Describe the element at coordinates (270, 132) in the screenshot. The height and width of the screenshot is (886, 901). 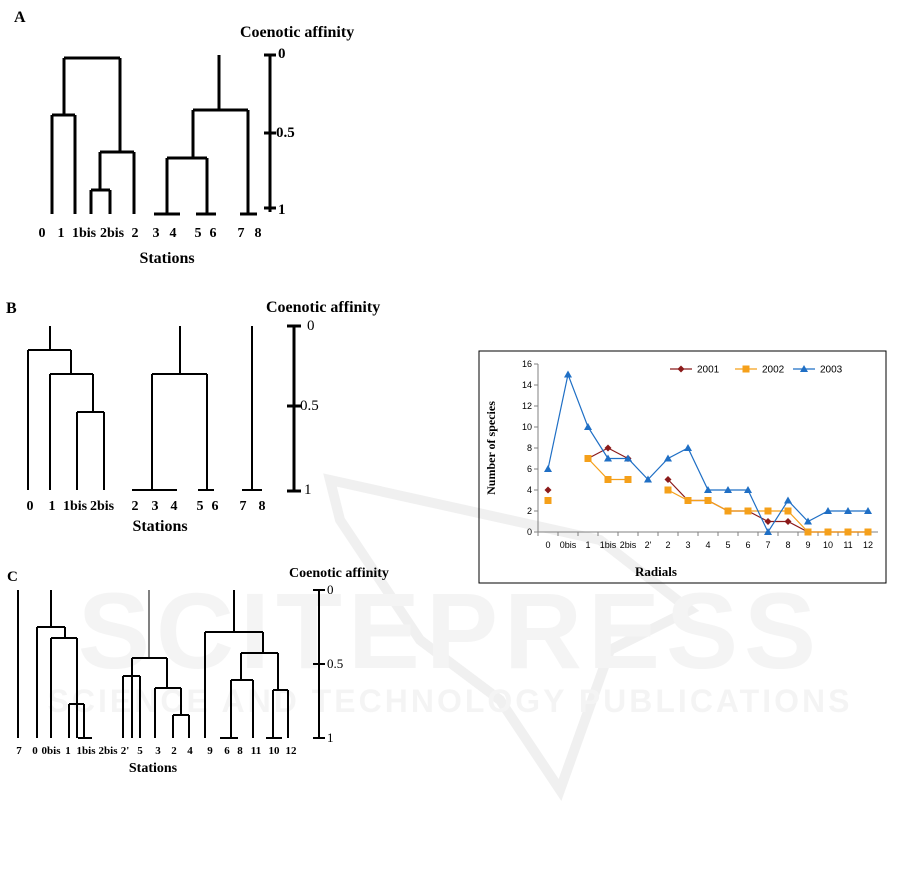
I see `panel-a-axis` at that location.